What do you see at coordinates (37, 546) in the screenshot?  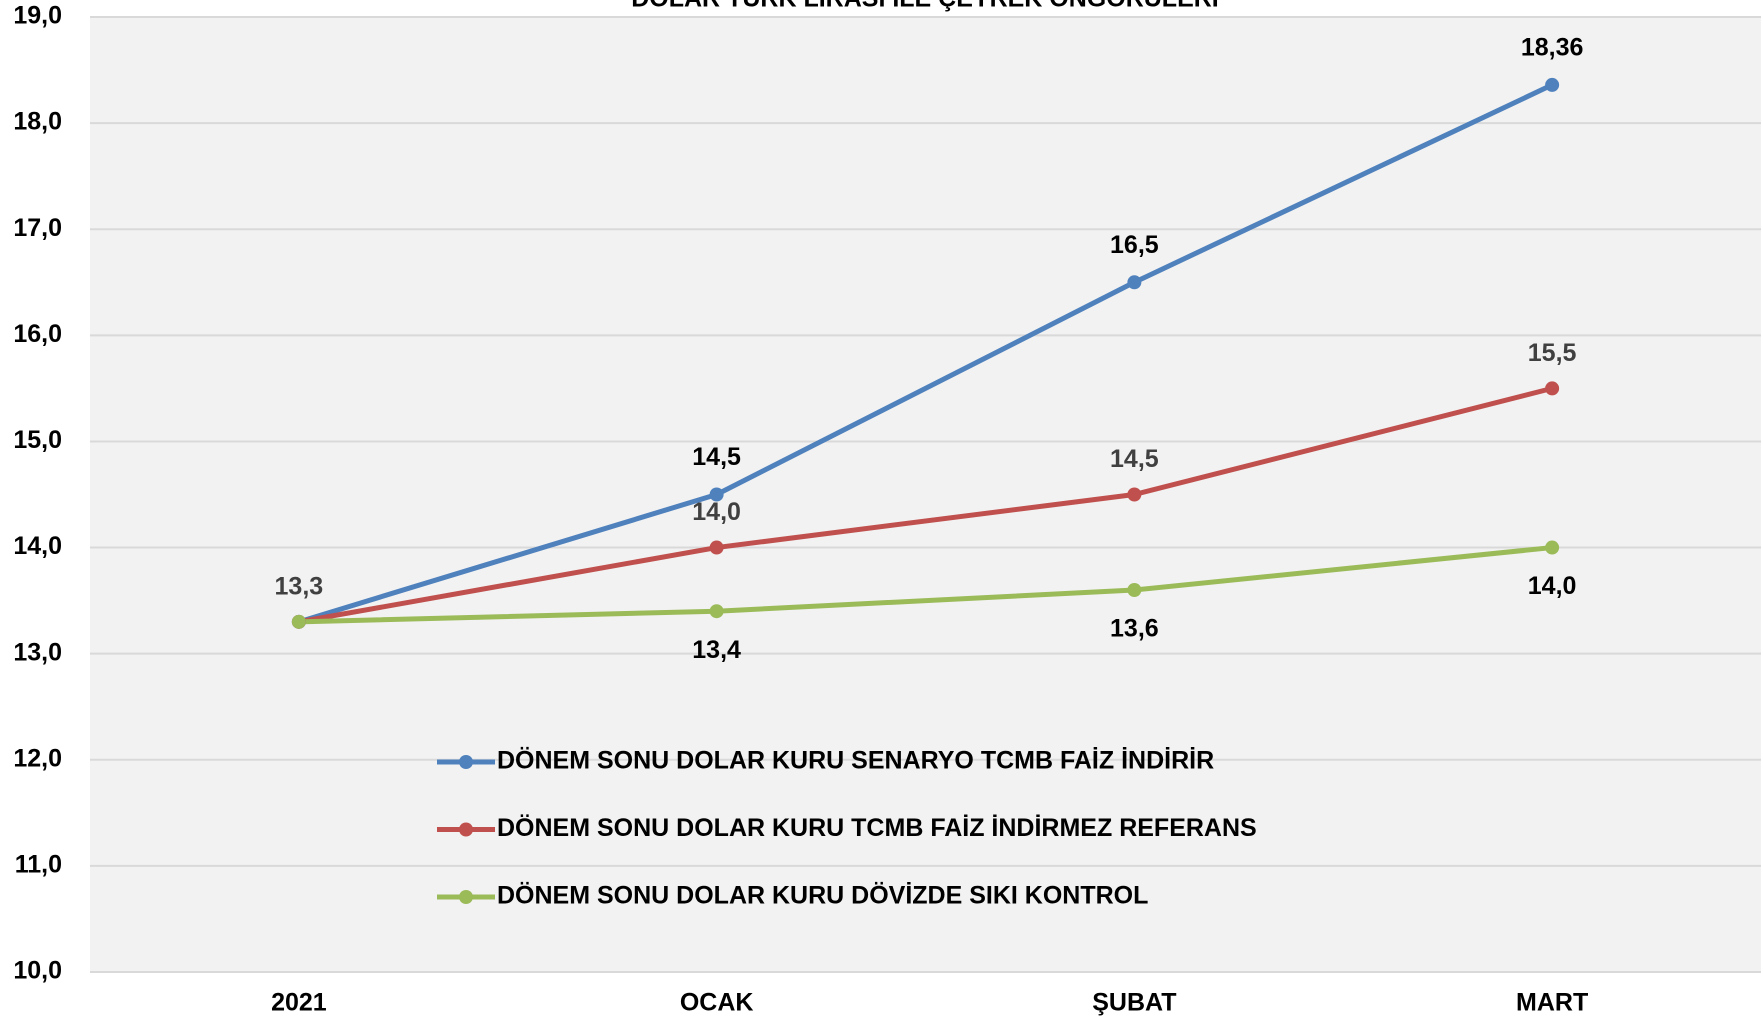 I see `y-tick-label: 14,0` at bounding box center [37, 546].